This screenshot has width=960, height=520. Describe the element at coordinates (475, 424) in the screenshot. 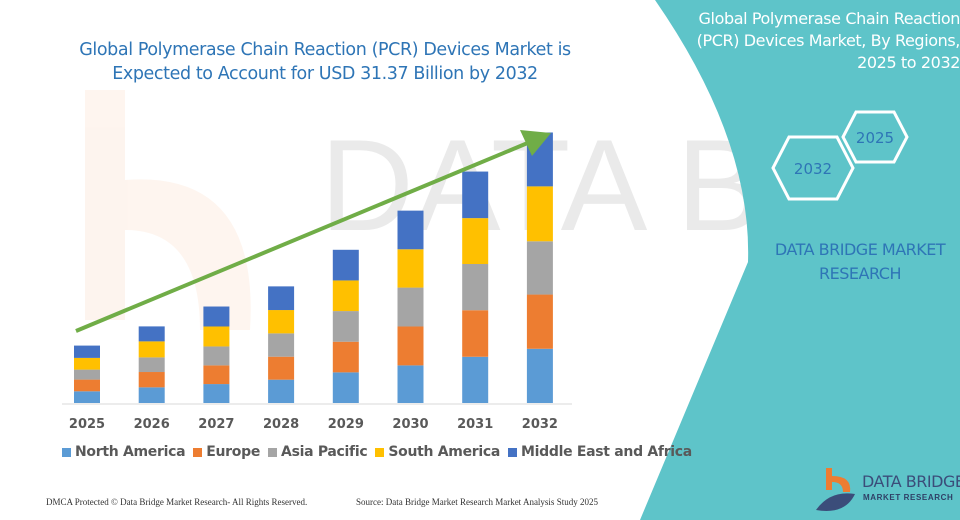

I see `x-tick-label: 2031` at that location.